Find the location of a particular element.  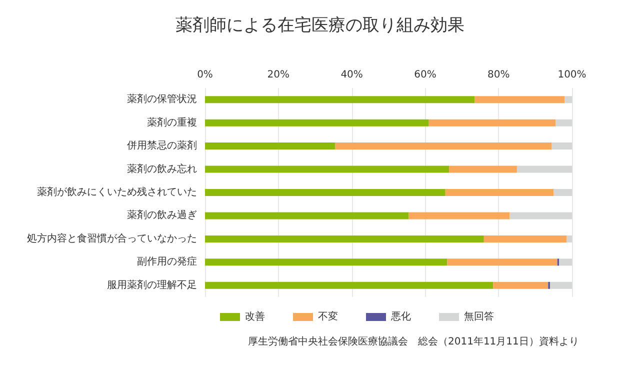

y-tick-label: 副作用の発症 is located at coordinates (167, 262).